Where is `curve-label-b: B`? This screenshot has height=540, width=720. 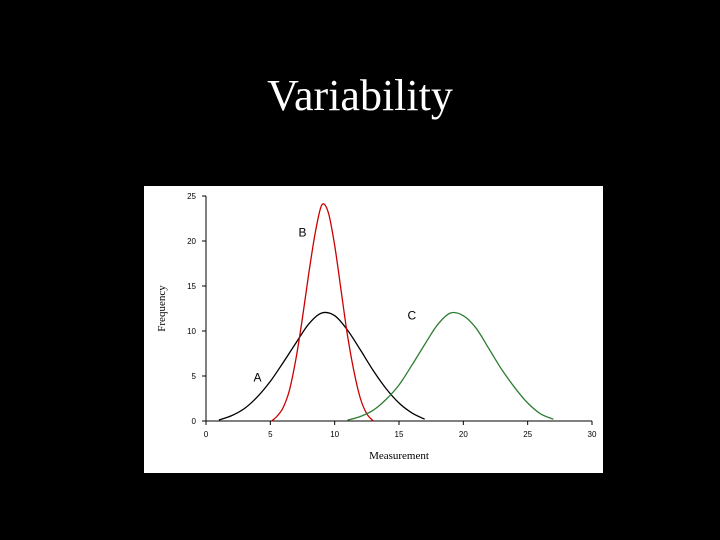
curve-label-b: B is located at coordinates (302, 233).